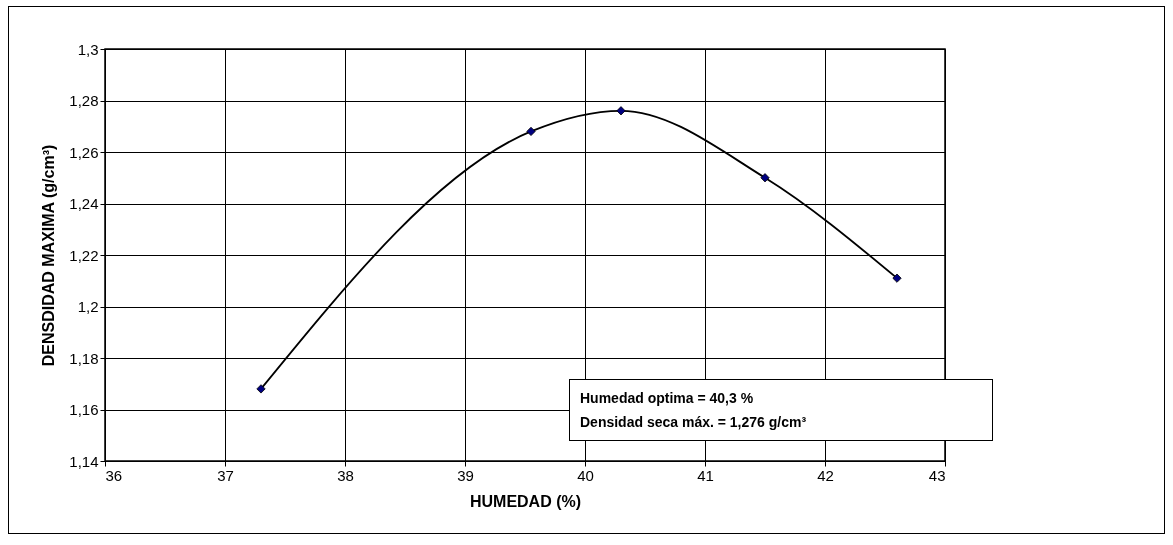 The image size is (1173, 545). What do you see at coordinates (225, 475) in the screenshot?
I see `x-tick-label: 37` at bounding box center [225, 475].